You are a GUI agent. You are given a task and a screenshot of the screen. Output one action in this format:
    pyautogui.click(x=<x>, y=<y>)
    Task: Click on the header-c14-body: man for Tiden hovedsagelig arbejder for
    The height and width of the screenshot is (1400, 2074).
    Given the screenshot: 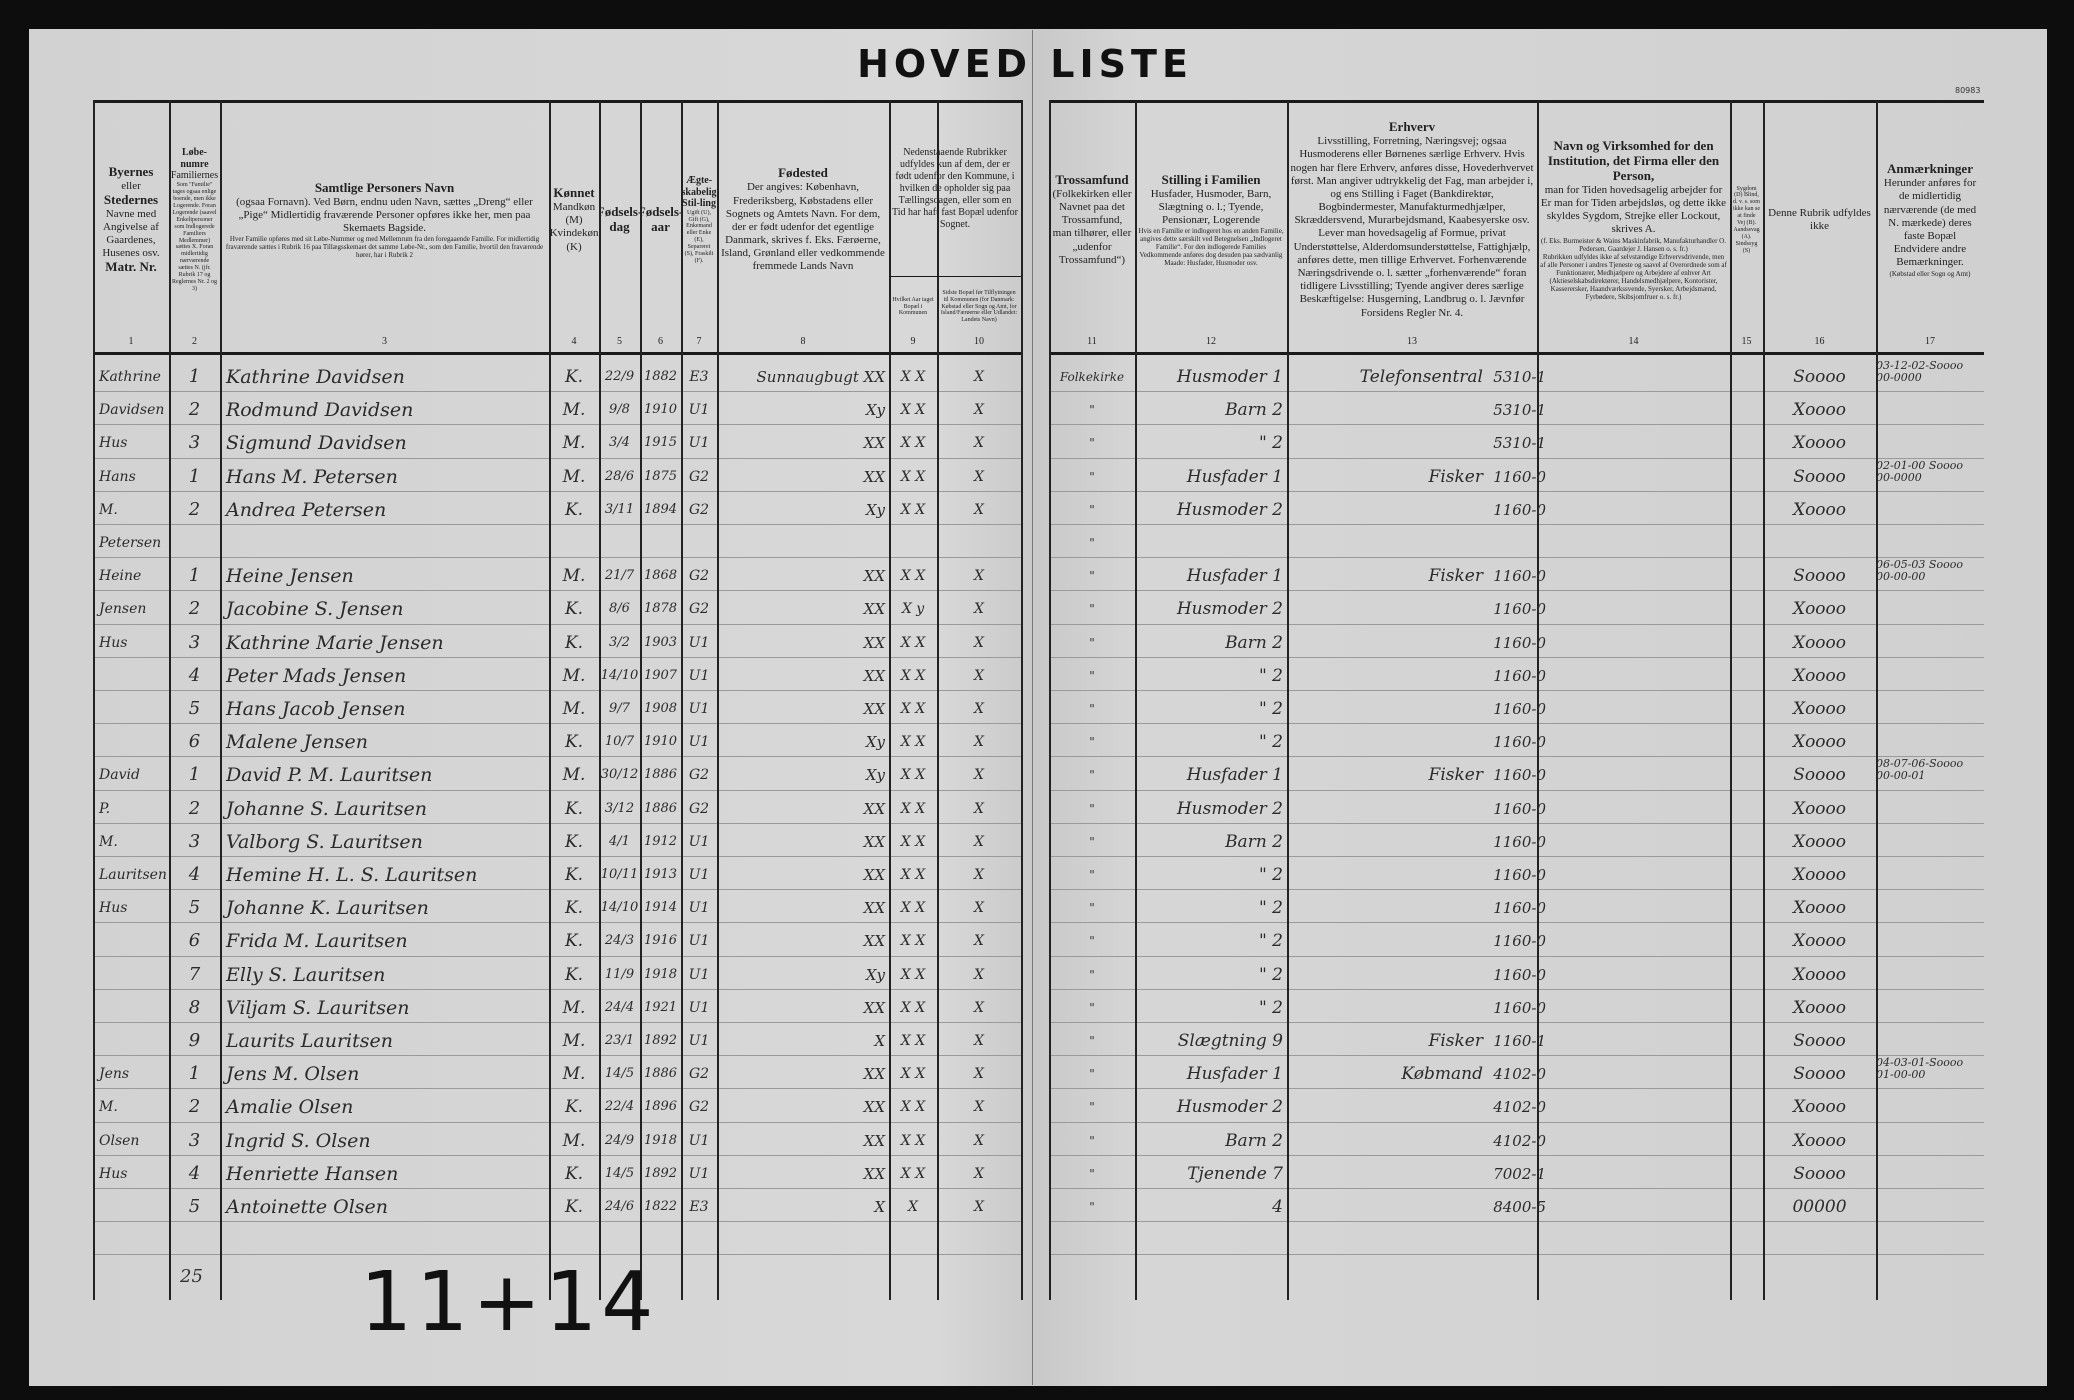 What is the action you would take?
    pyautogui.click(x=1633, y=189)
    